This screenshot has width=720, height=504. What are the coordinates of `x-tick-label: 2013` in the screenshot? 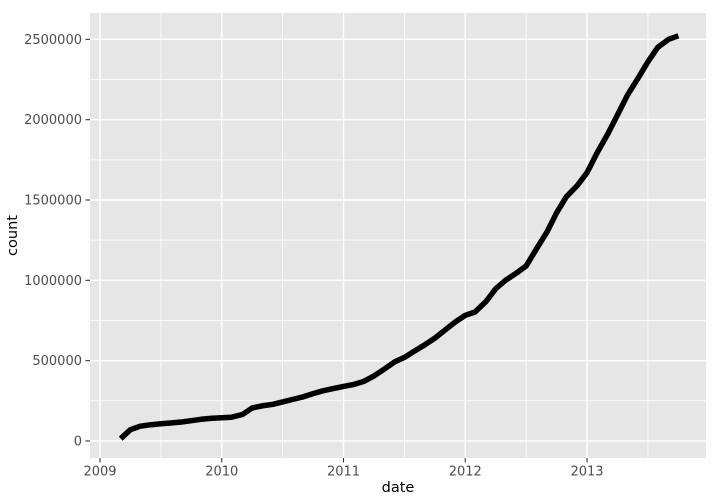 It's located at (586, 472).